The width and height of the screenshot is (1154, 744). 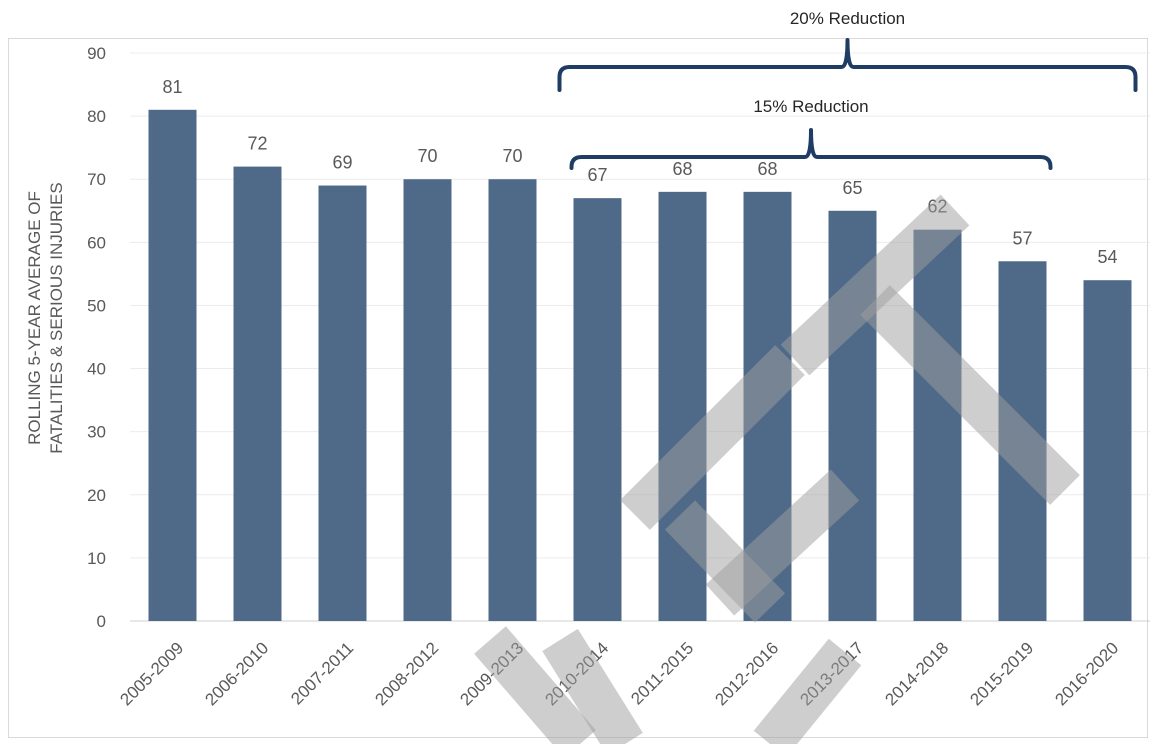 I want to click on data-label: 65, so click(x=852, y=188).